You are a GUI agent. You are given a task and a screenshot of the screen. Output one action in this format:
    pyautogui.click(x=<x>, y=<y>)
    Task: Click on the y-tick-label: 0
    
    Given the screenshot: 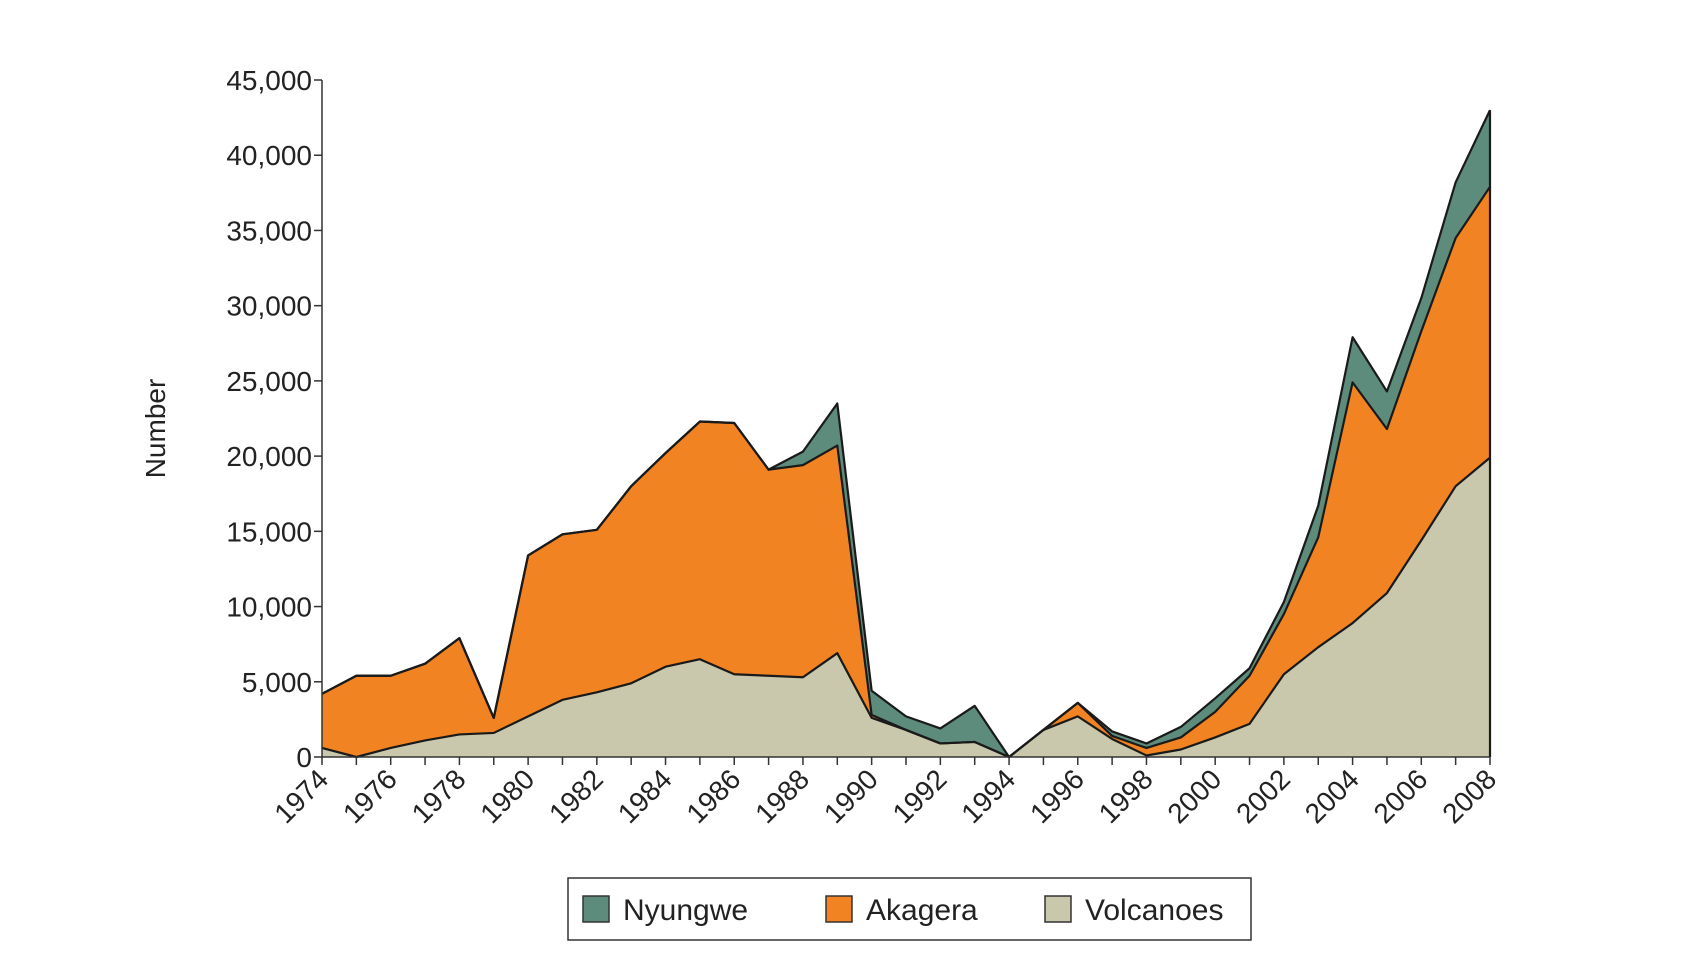 What is the action you would take?
    pyautogui.click(x=304, y=757)
    